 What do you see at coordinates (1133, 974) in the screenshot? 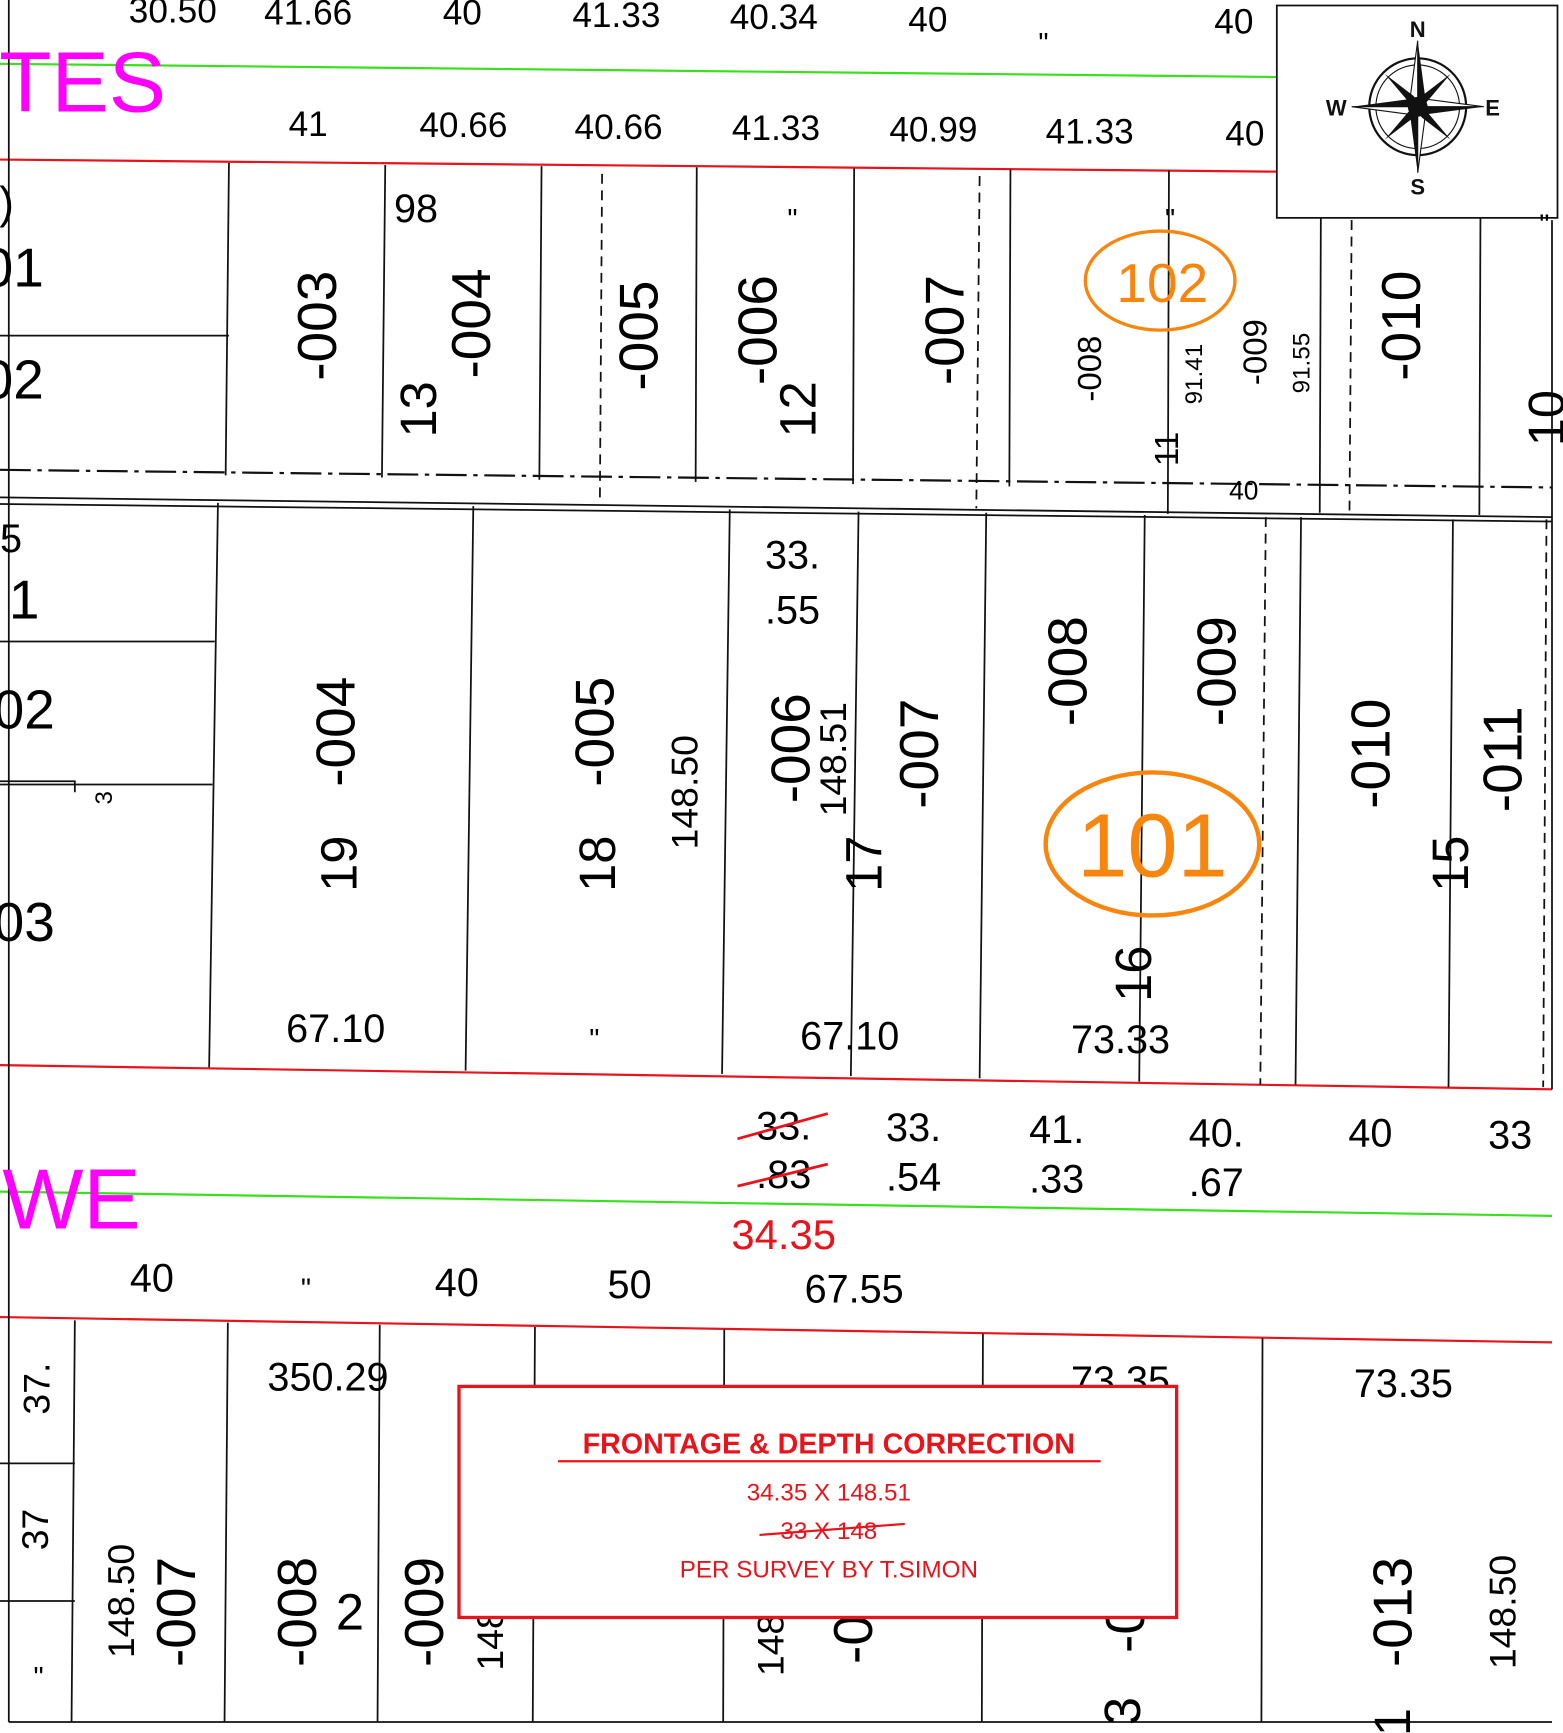
I see `d: 16` at bounding box center [1133, 974].